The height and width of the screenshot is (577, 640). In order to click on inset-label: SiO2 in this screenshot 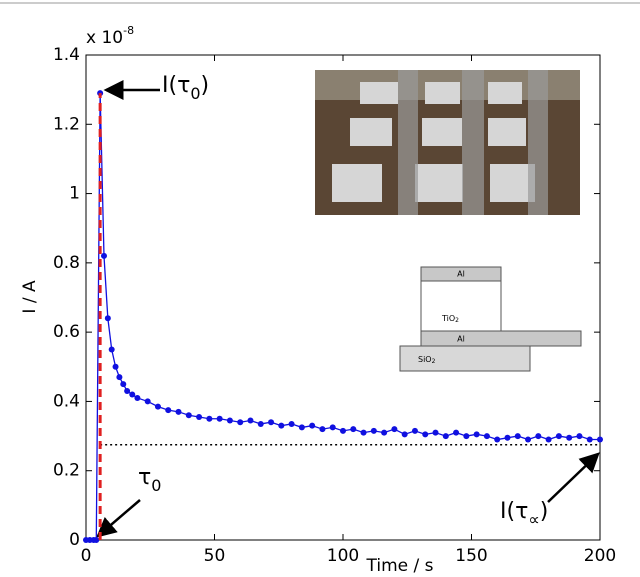, I will do `click(427, 360)`.